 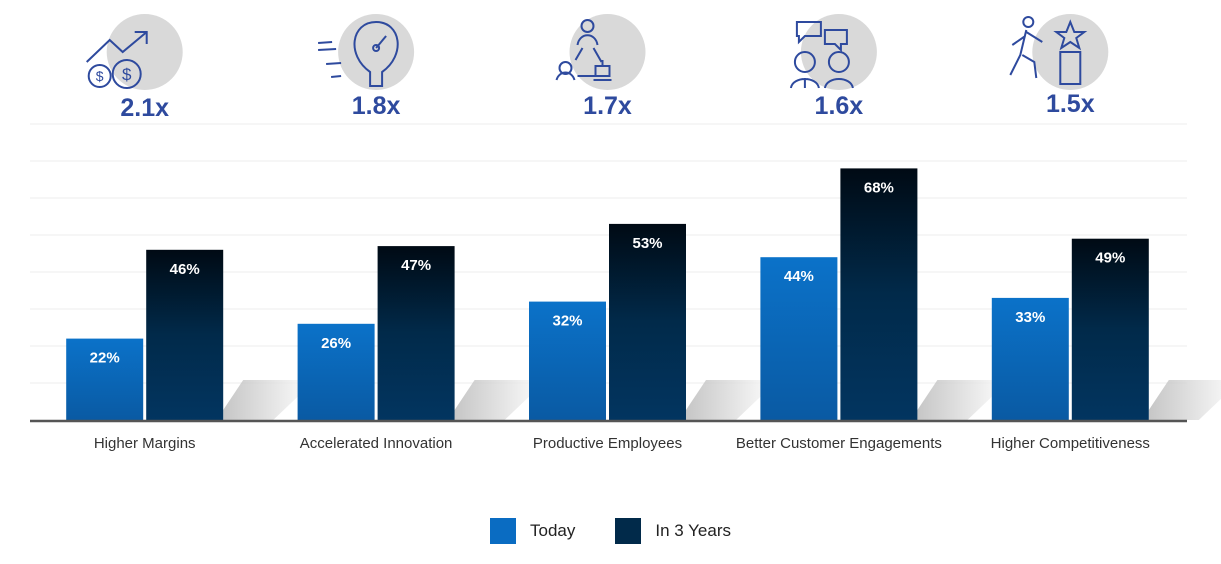 What do you see at coordinates (1059, 52) in the screenshot?
I see `person-reaching-star-icon` at bounding box center [1059, 52].